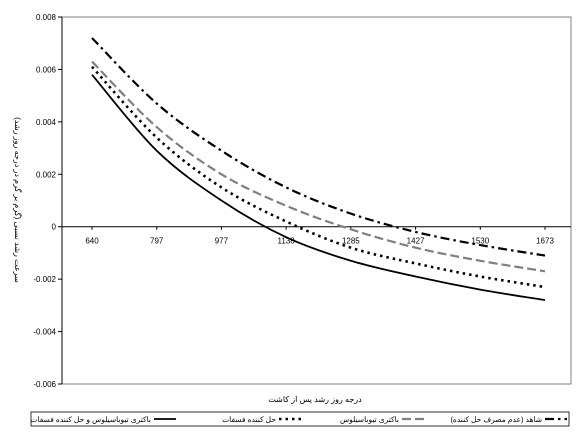 This screenshot has height=434, width=577. What do you see at coordinates (369, 419) in the screenshot?
I see `legend-label-2: باکتری تیوباسیلوس` at bounding box center [369, 419].